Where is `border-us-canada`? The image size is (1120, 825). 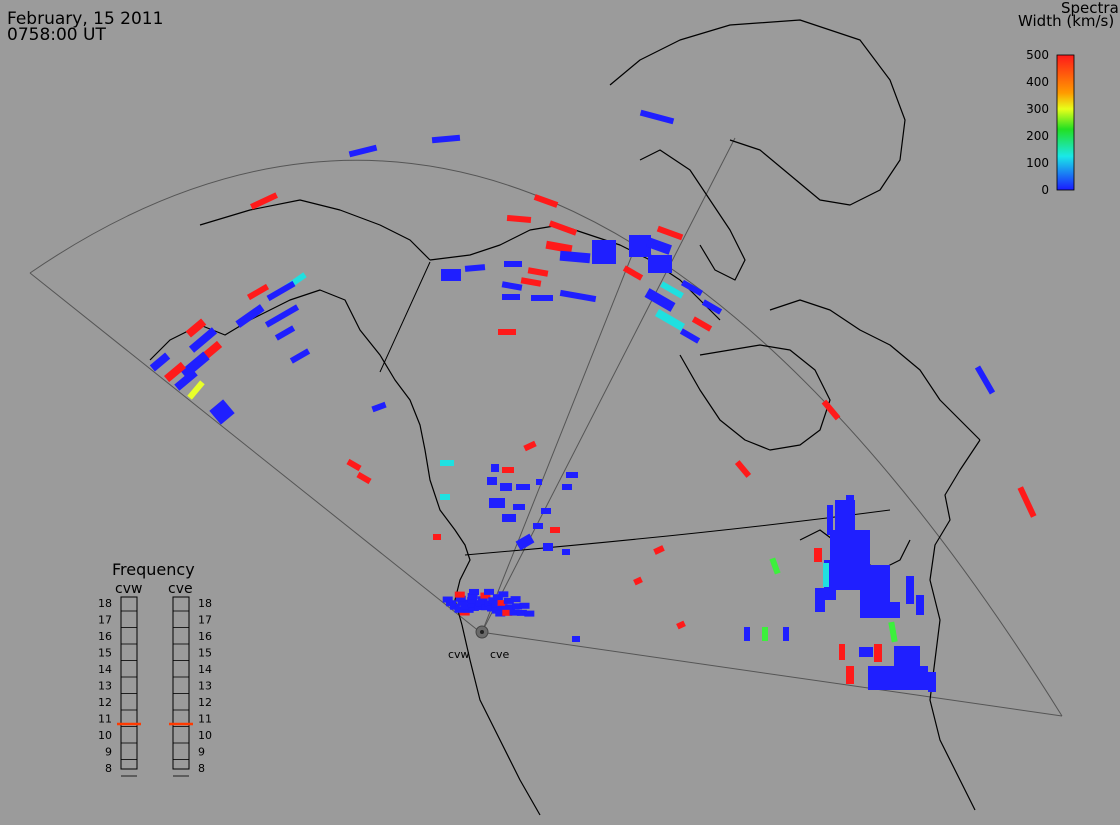
border-us-canada is located at coordinates (677, 532).